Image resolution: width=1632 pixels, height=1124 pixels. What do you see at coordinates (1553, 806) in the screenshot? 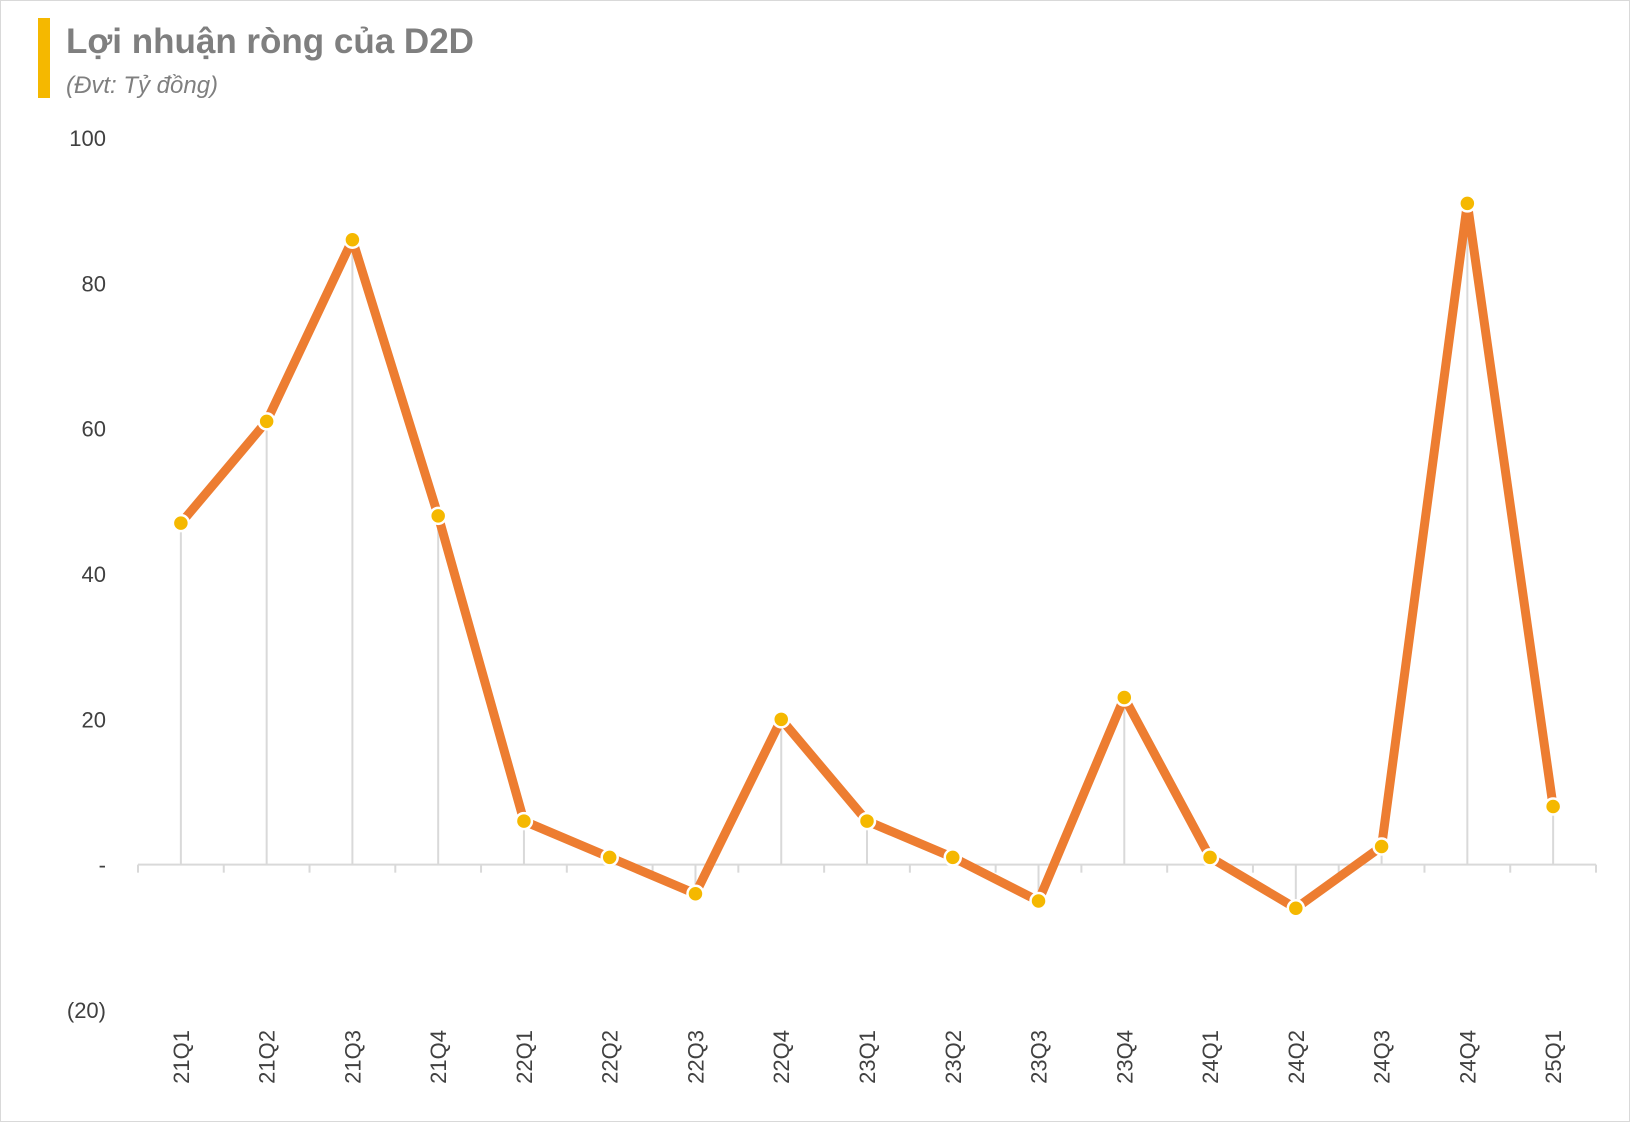
I see `data-point-25Q1` at bounding box center [1553, 806].